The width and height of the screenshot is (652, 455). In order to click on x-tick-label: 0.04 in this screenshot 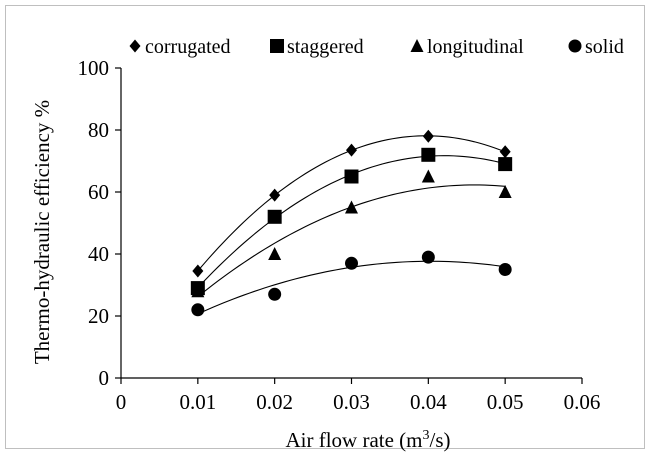, I will do `click(428, 402)`.